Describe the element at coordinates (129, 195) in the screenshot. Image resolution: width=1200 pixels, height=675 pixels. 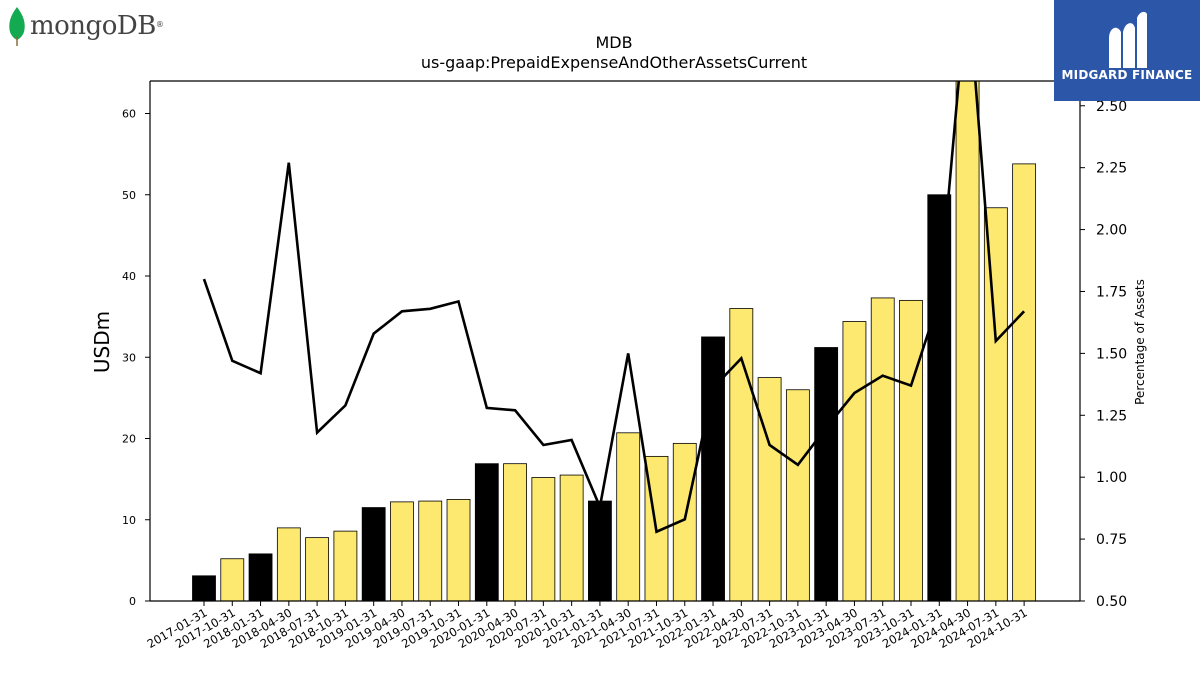
I see `y-tick-label: 50` at that location.